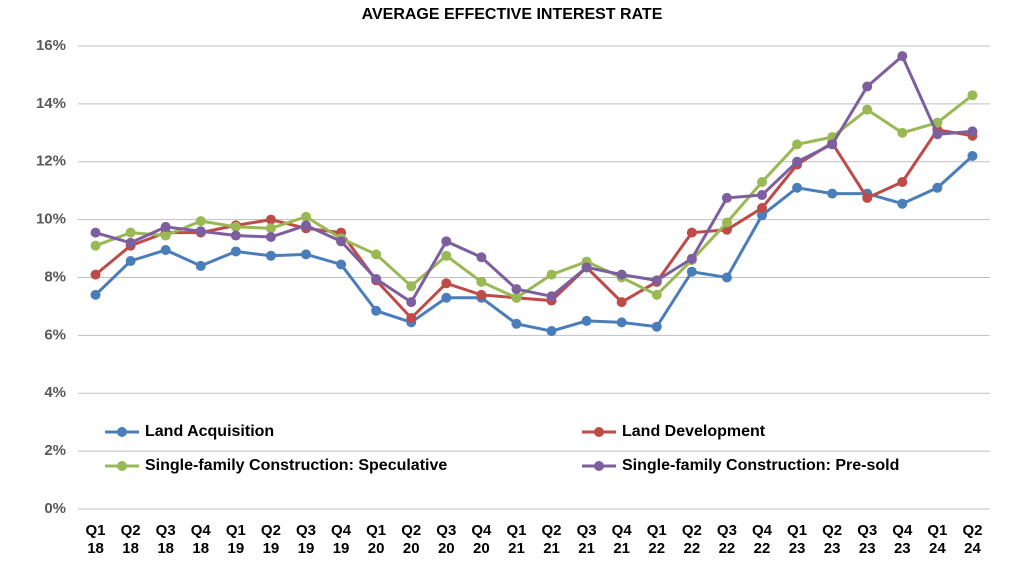 This screenshot has height=580, width=1024. I want to click on x-tick-label: Q3 23, so click(867, 539).